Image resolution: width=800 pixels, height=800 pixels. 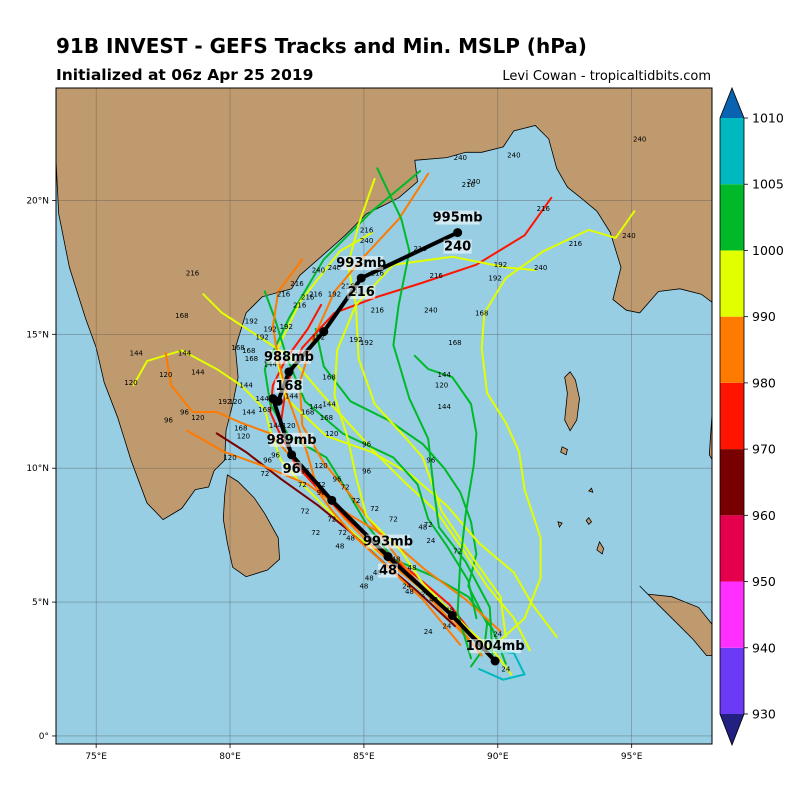 I want to click on mean-hour-label: 216, so click(x=361, y=292).